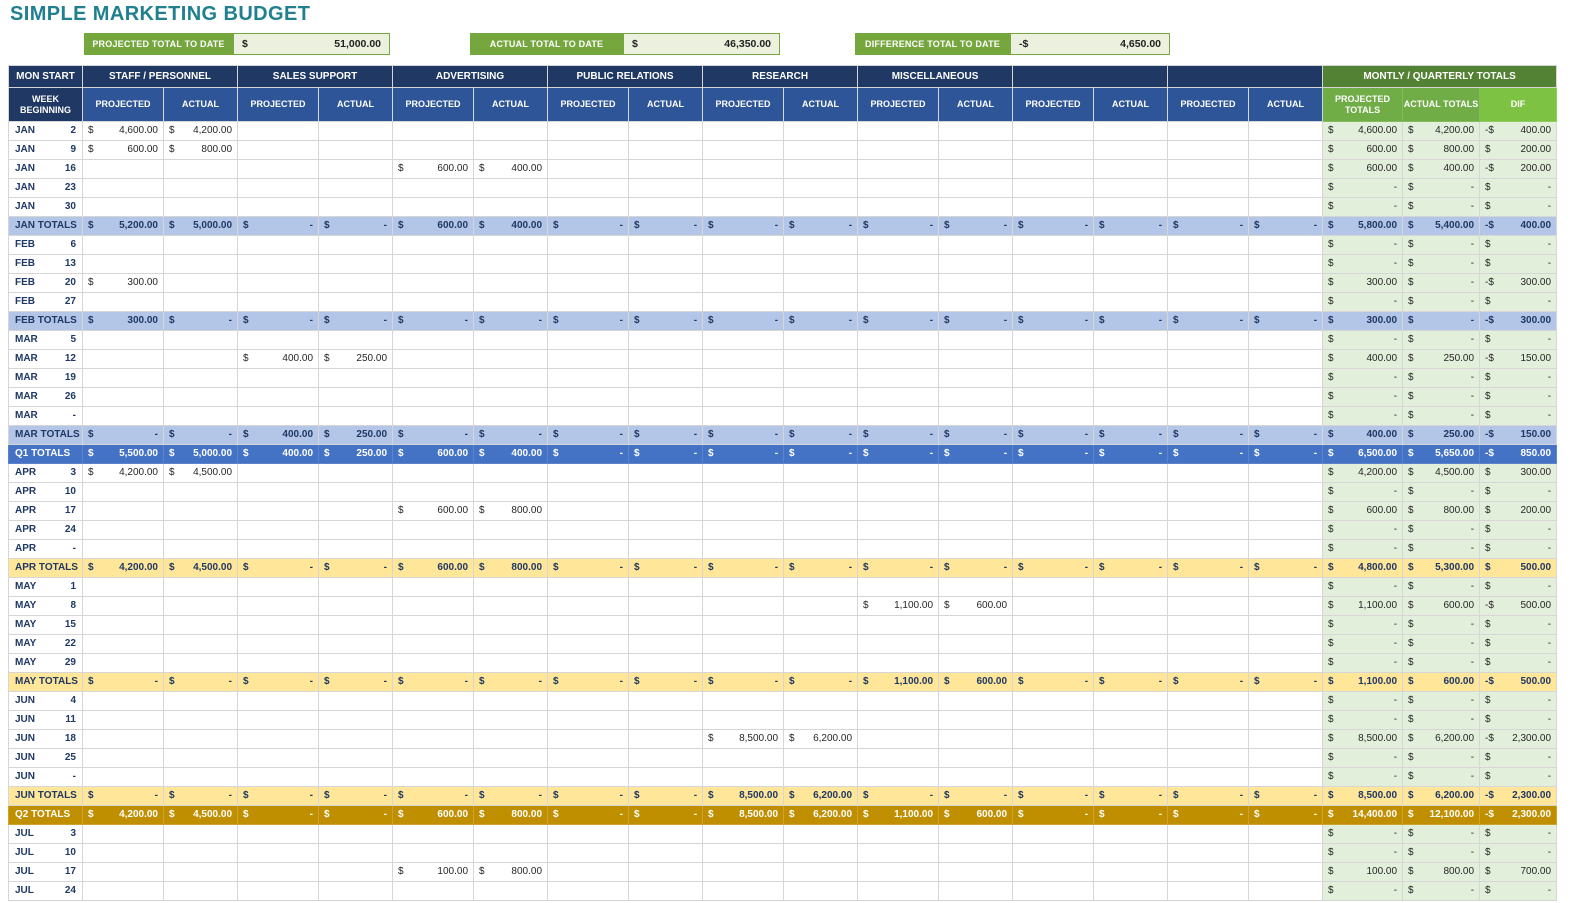  Describe the element at coordinates (1518, 454) in the screenshot. I see `dif-cell: -$ 850.00` at that location.